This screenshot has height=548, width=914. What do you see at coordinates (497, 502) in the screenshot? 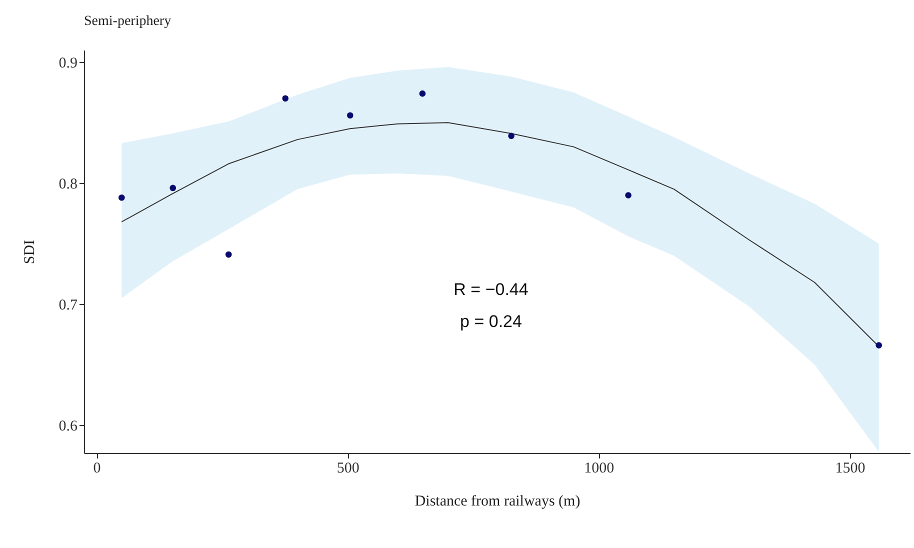
I see `x-axis-title: Distance from railways (m)` at bounding box center [497, 502].